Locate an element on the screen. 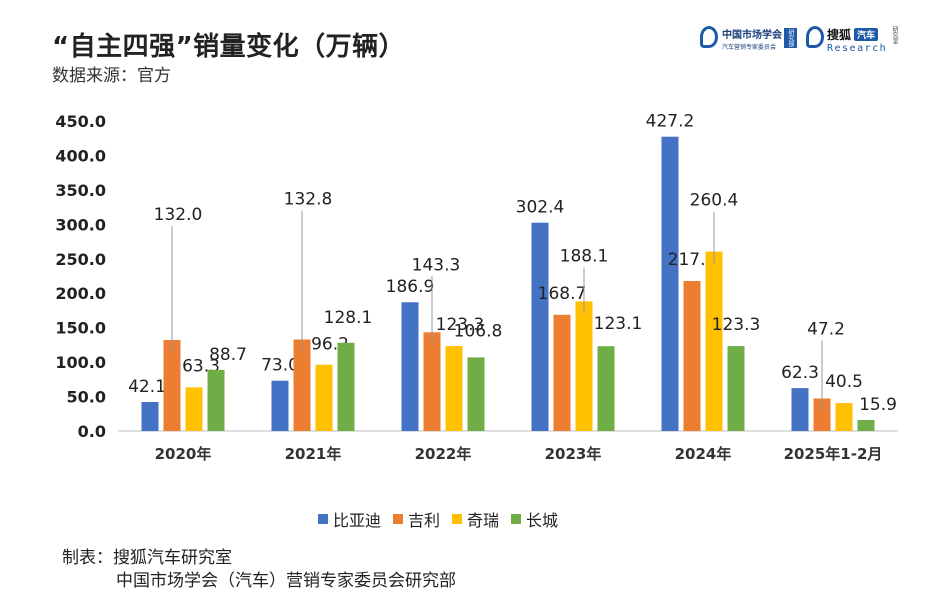  data-label: 123.1 is located at coordinates (618, 324).